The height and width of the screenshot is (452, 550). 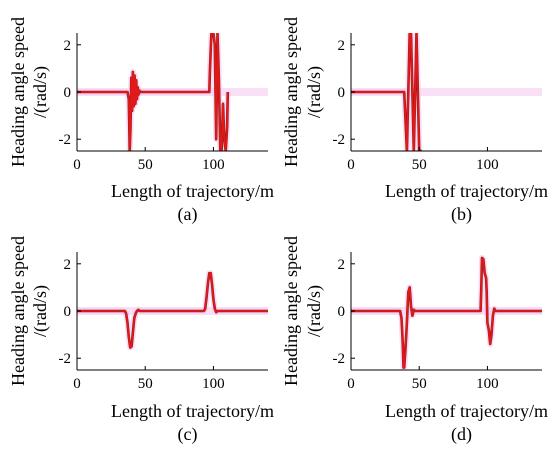 What do you see at coordinates (461, 434) in the screenshot?
I see `panel-caption: (d)` at bounding box center [461, 434].